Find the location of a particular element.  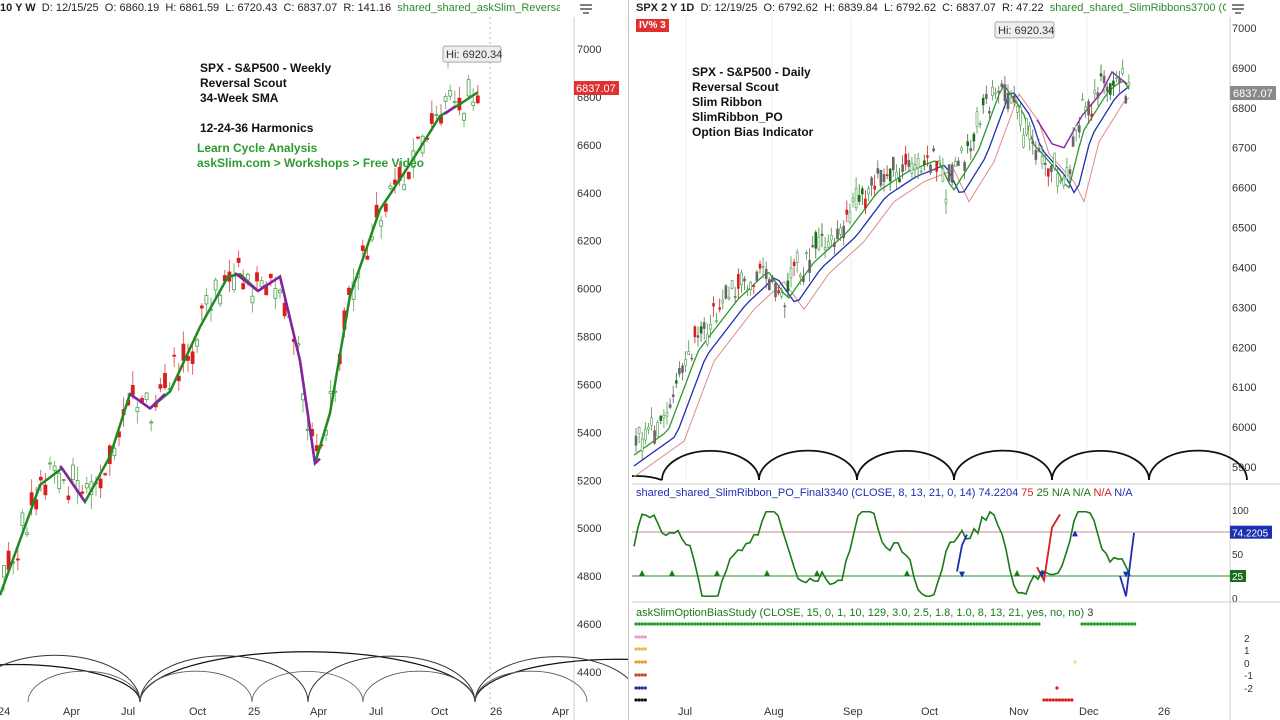

hi-label-box is located at coordinates (1024, 30).